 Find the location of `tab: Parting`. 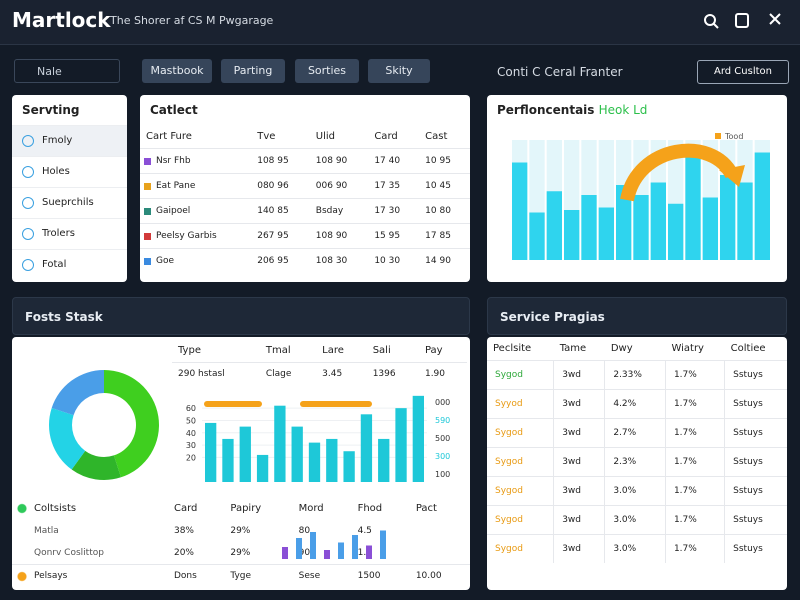

tab: Parting is located at coordinates (253, 71).